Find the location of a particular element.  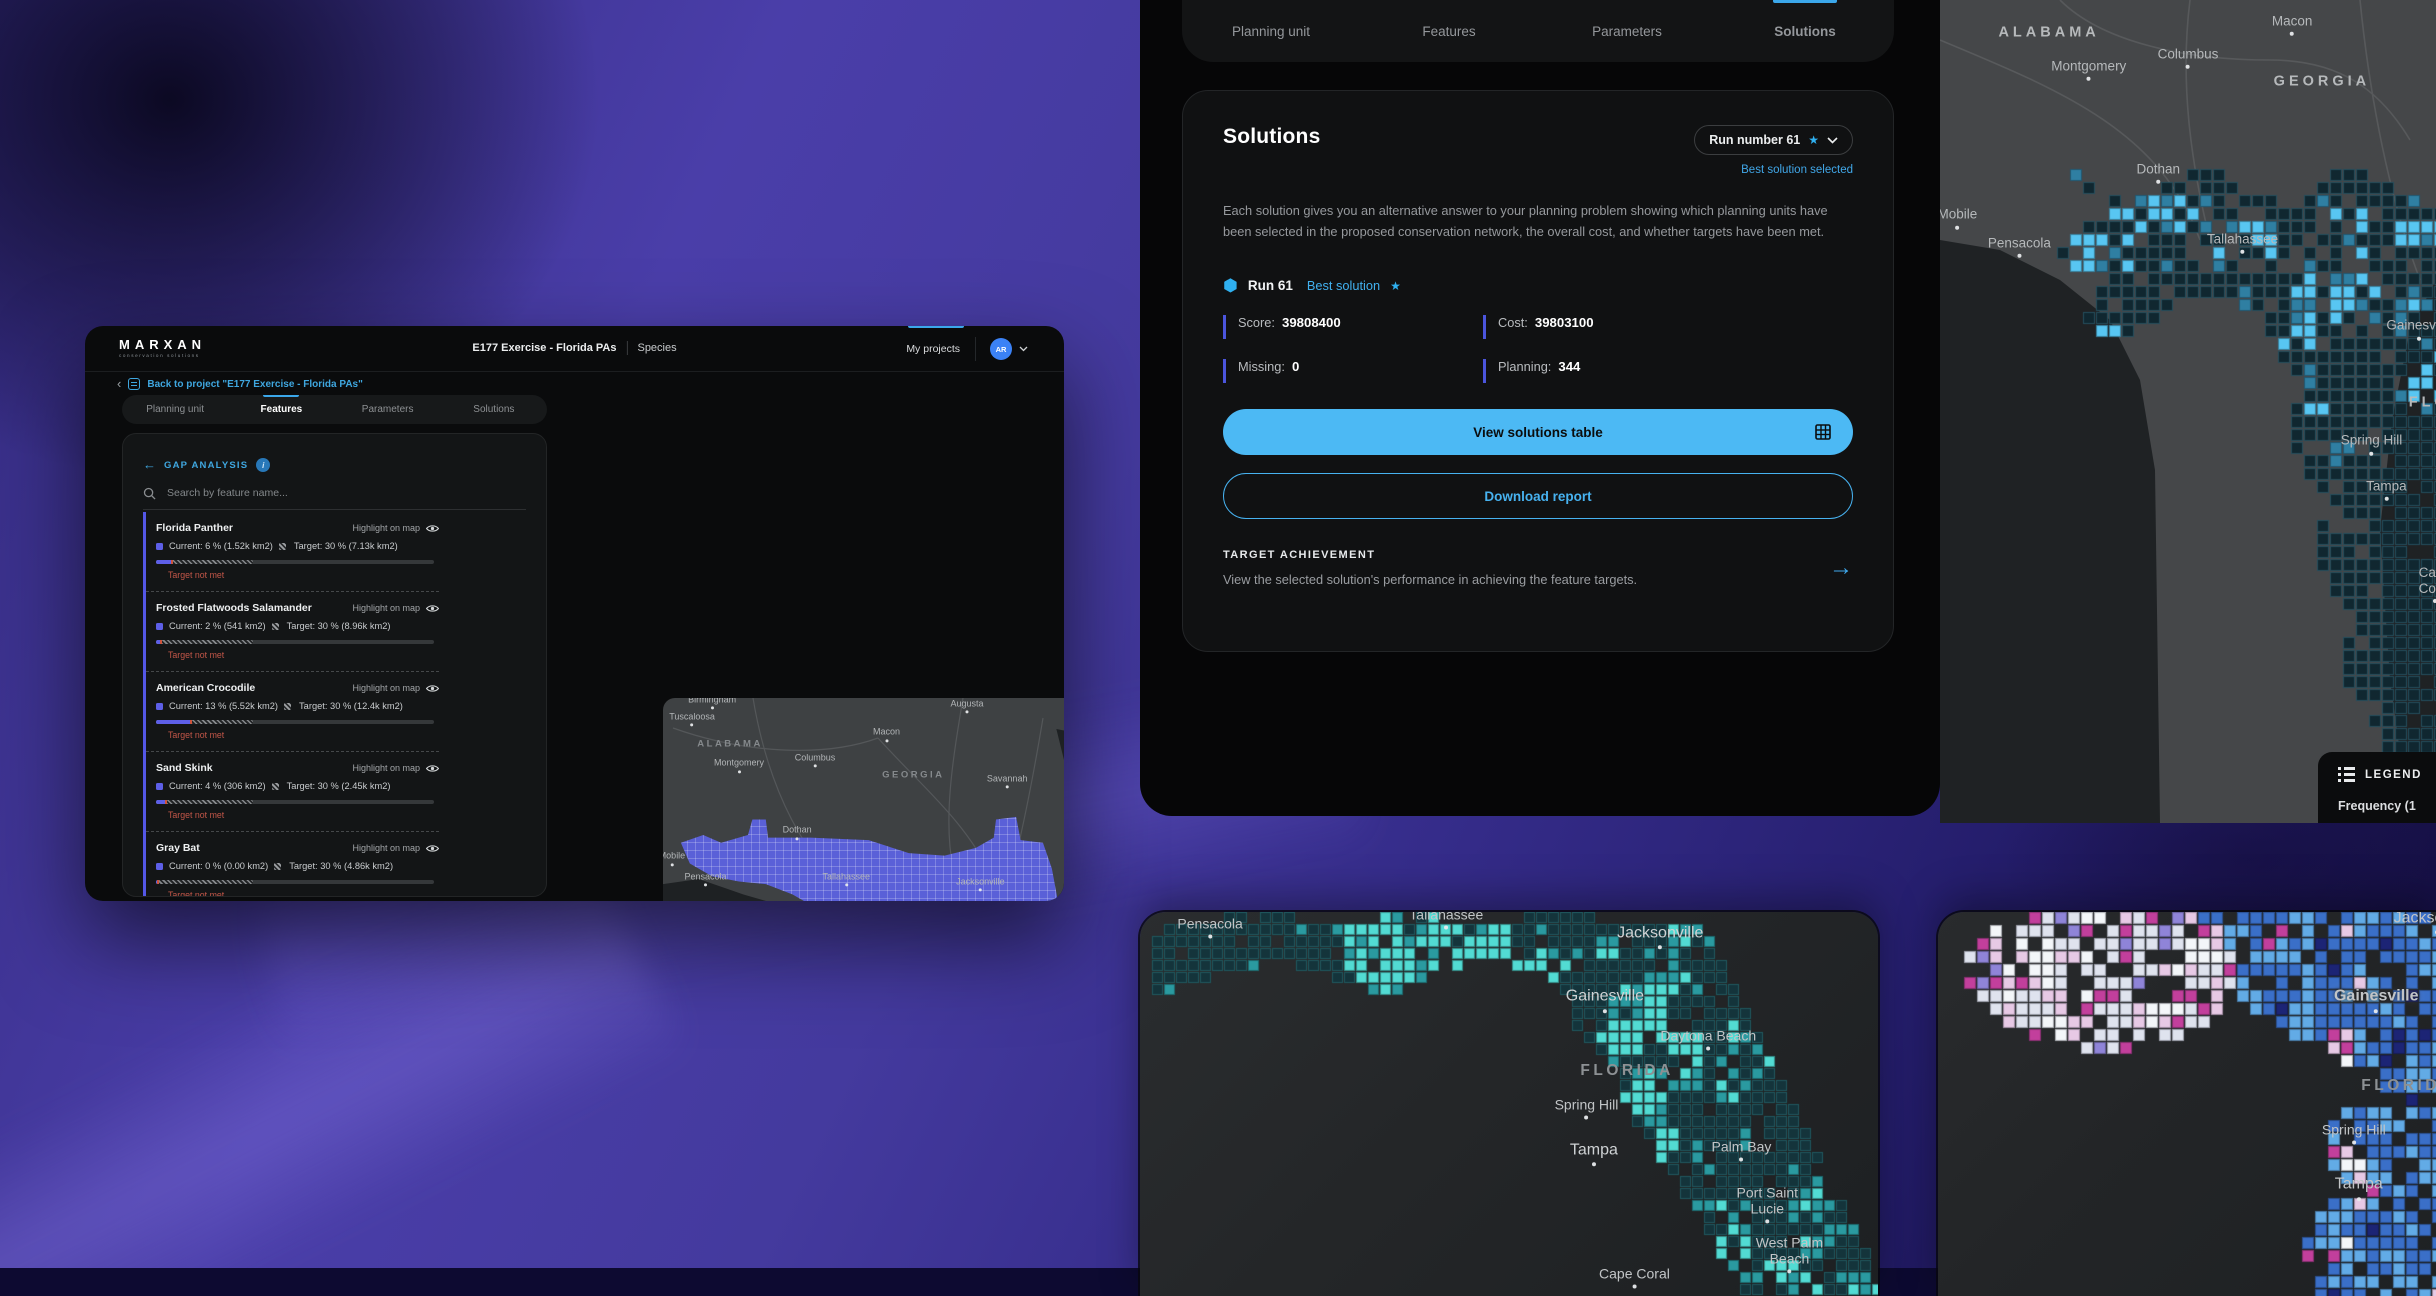

avatar: AR is located at coordinates (1001, 349).